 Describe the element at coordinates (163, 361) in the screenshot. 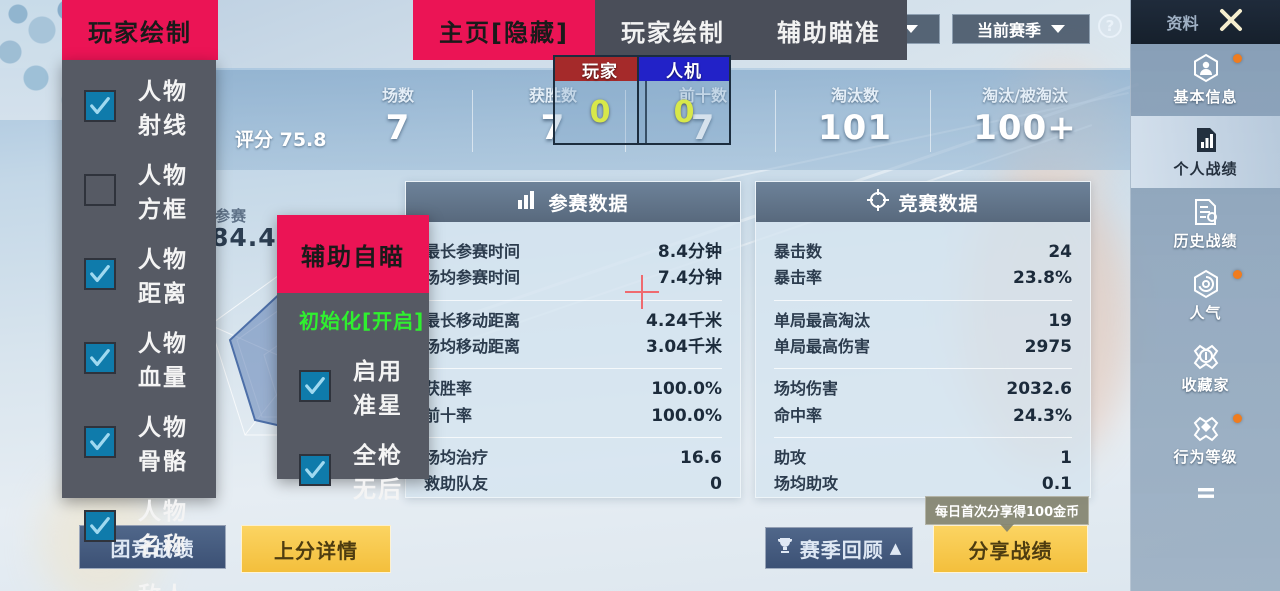

I see `mod-option-label: 人物血量` at that location.